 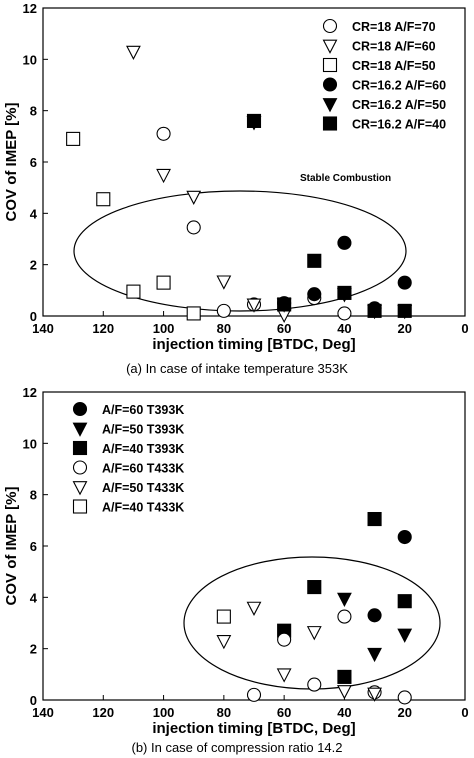 What do you see at coordinates (314, 608) in the screenshot?
I see `data-marks` at bounding box center [314, 608].